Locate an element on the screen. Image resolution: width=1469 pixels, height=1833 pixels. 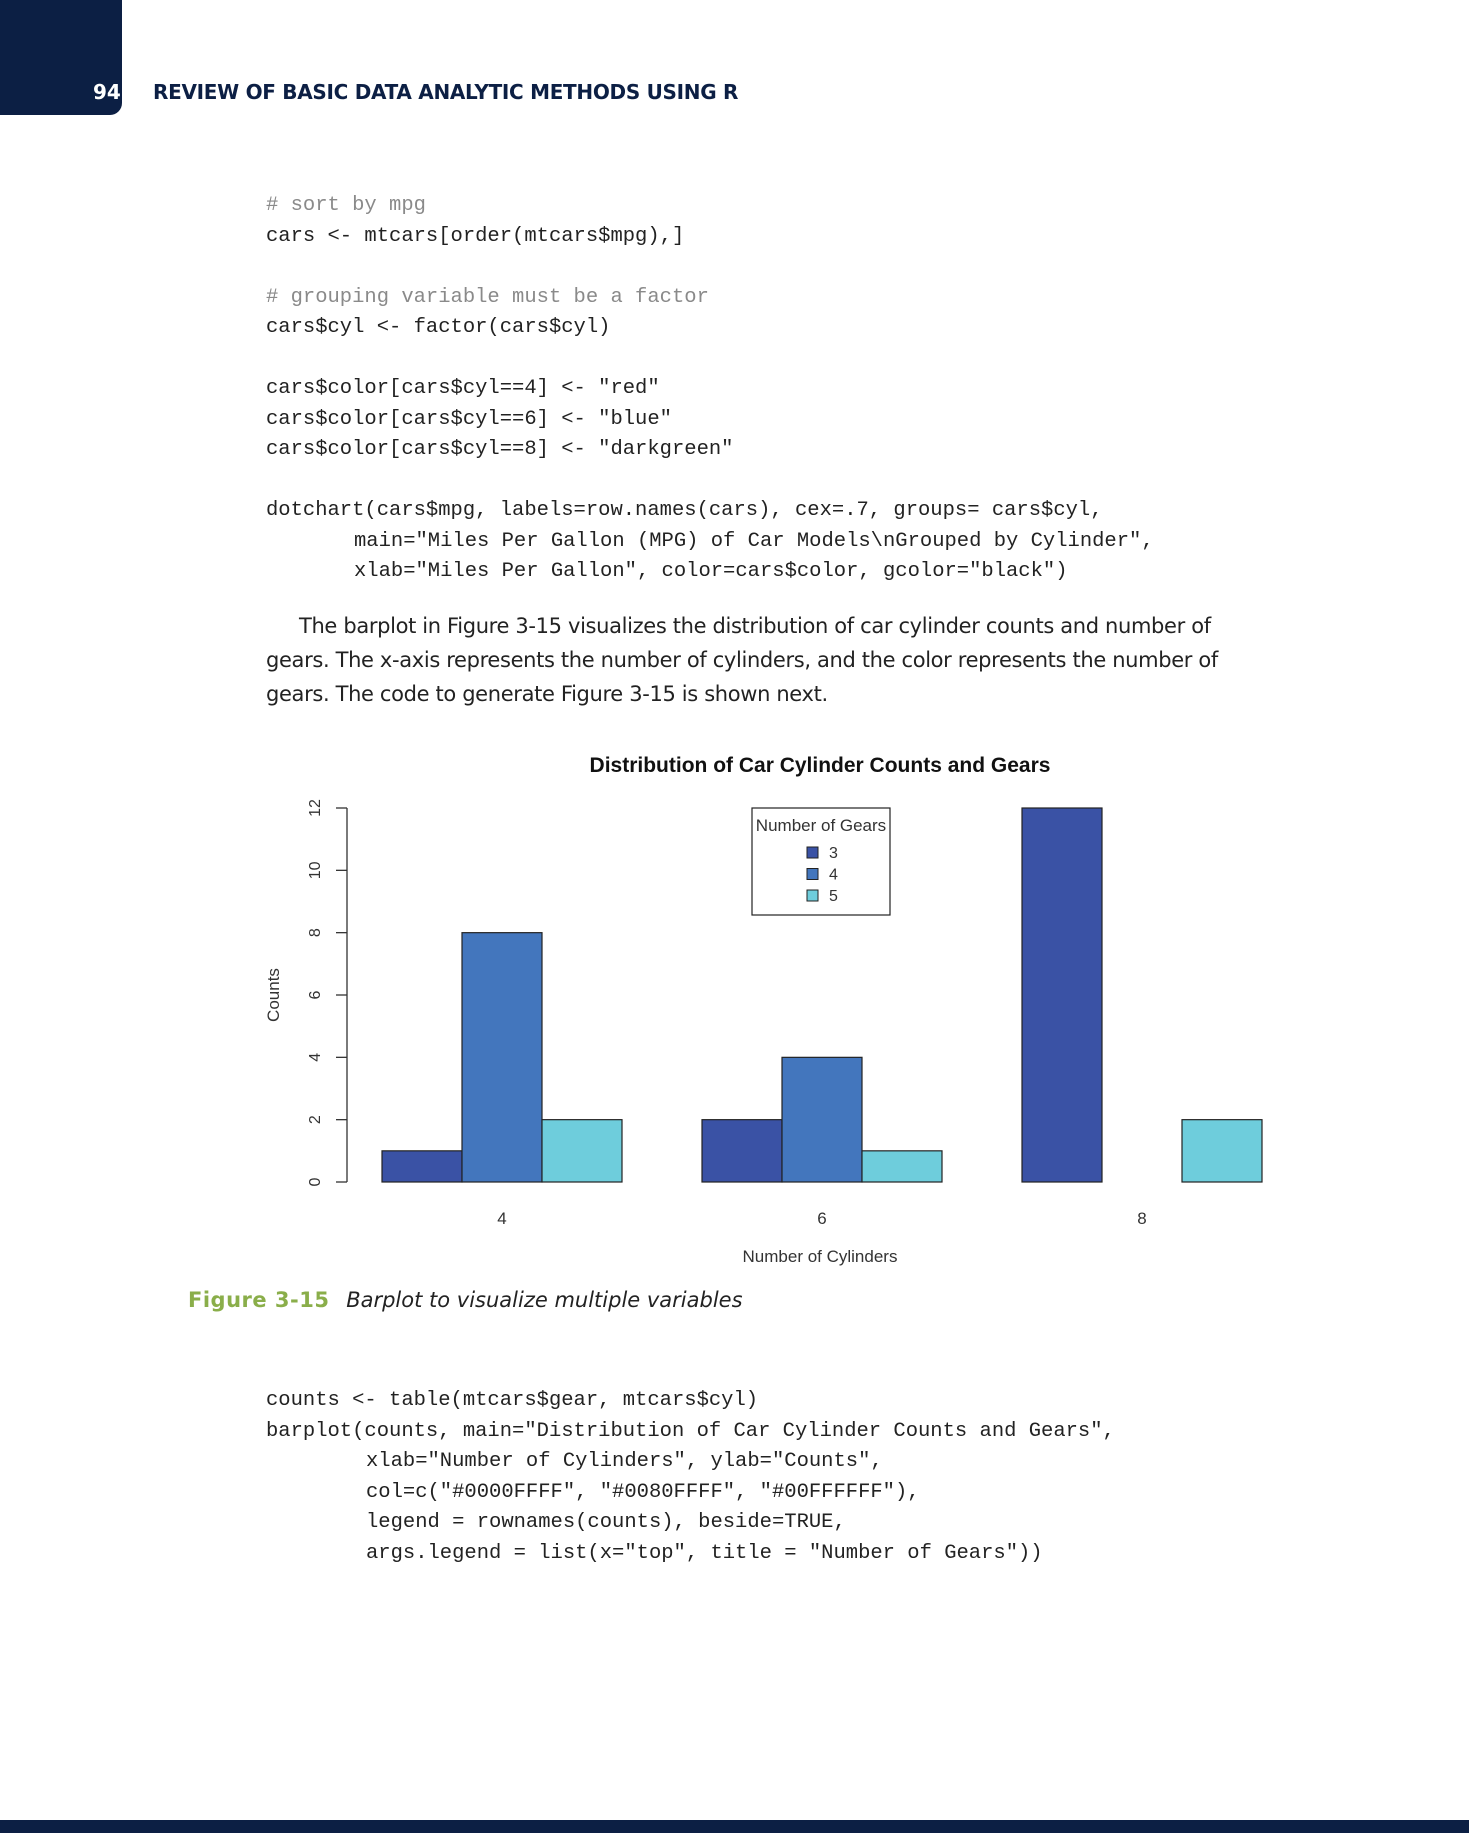
legend-label: 4 is located at coordinates (833, 875).